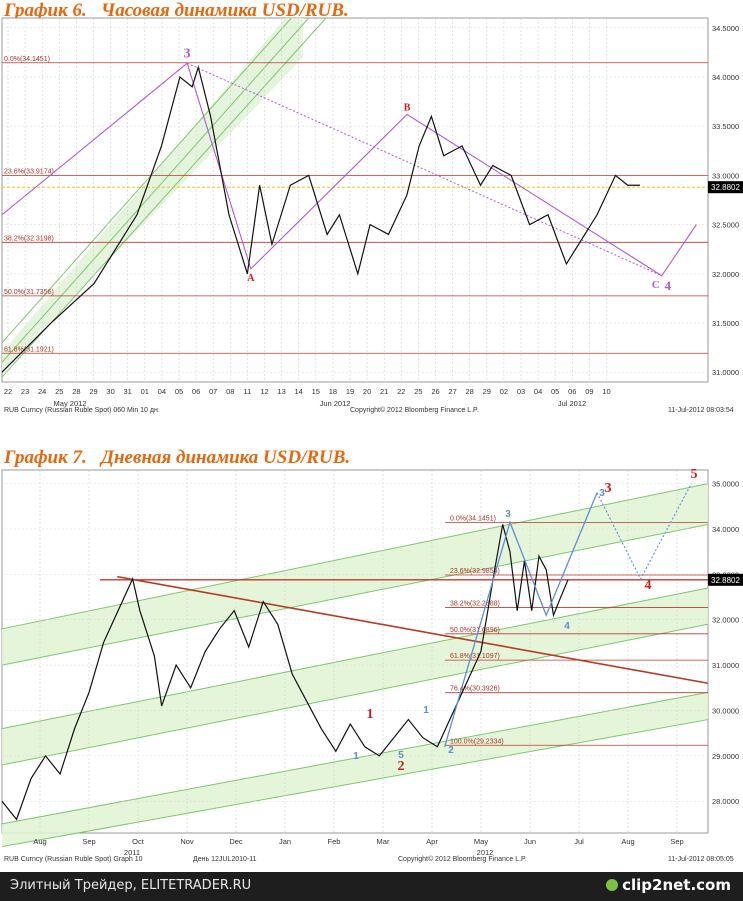 The height and width of the screenshot is (901, 743). Describe the element at coordinates (694, 474) in the screenshot. I see `red-wave-label: 5` at that location.